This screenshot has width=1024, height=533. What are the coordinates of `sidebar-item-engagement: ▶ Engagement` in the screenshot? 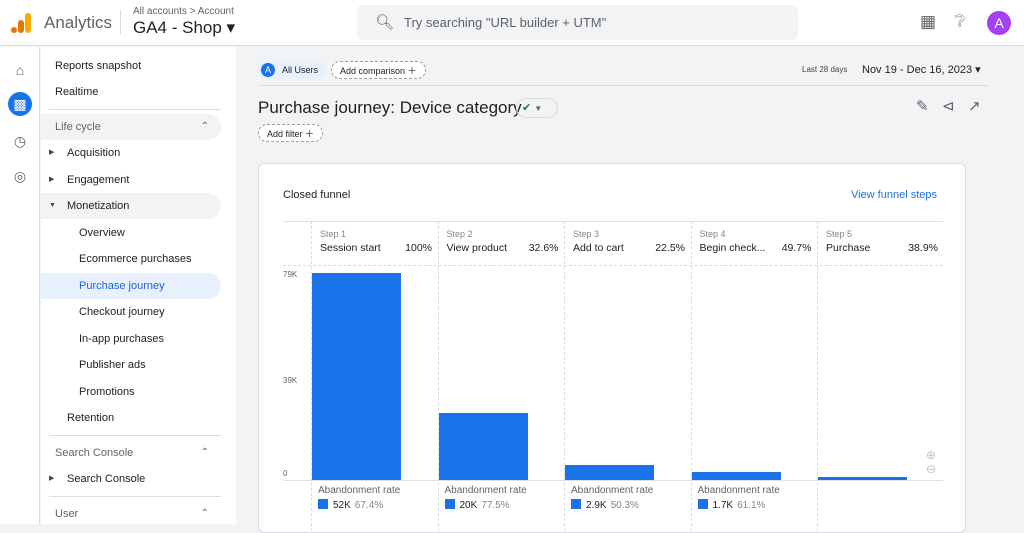 It's located at (131, 180).